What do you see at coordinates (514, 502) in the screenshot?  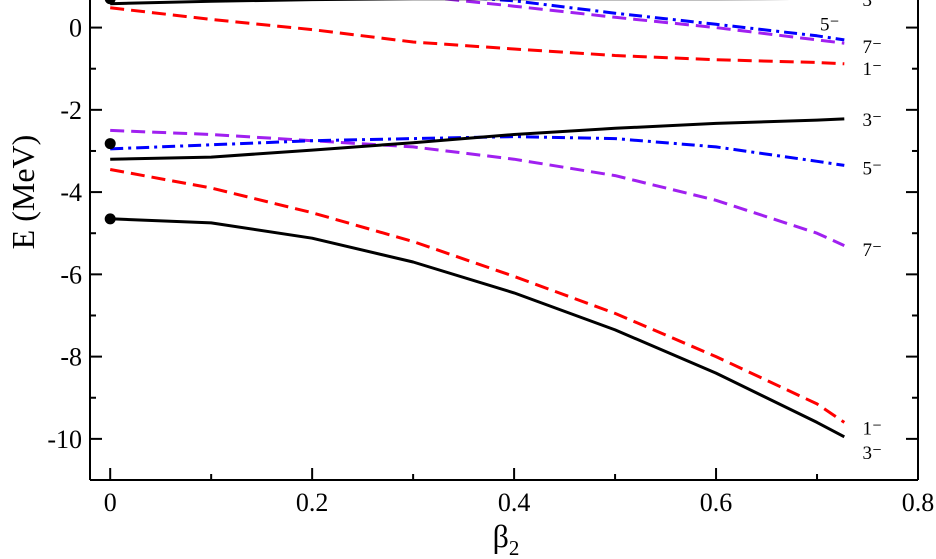 I see `x-tick-label: 0.4` at bounding box center [514, 502].